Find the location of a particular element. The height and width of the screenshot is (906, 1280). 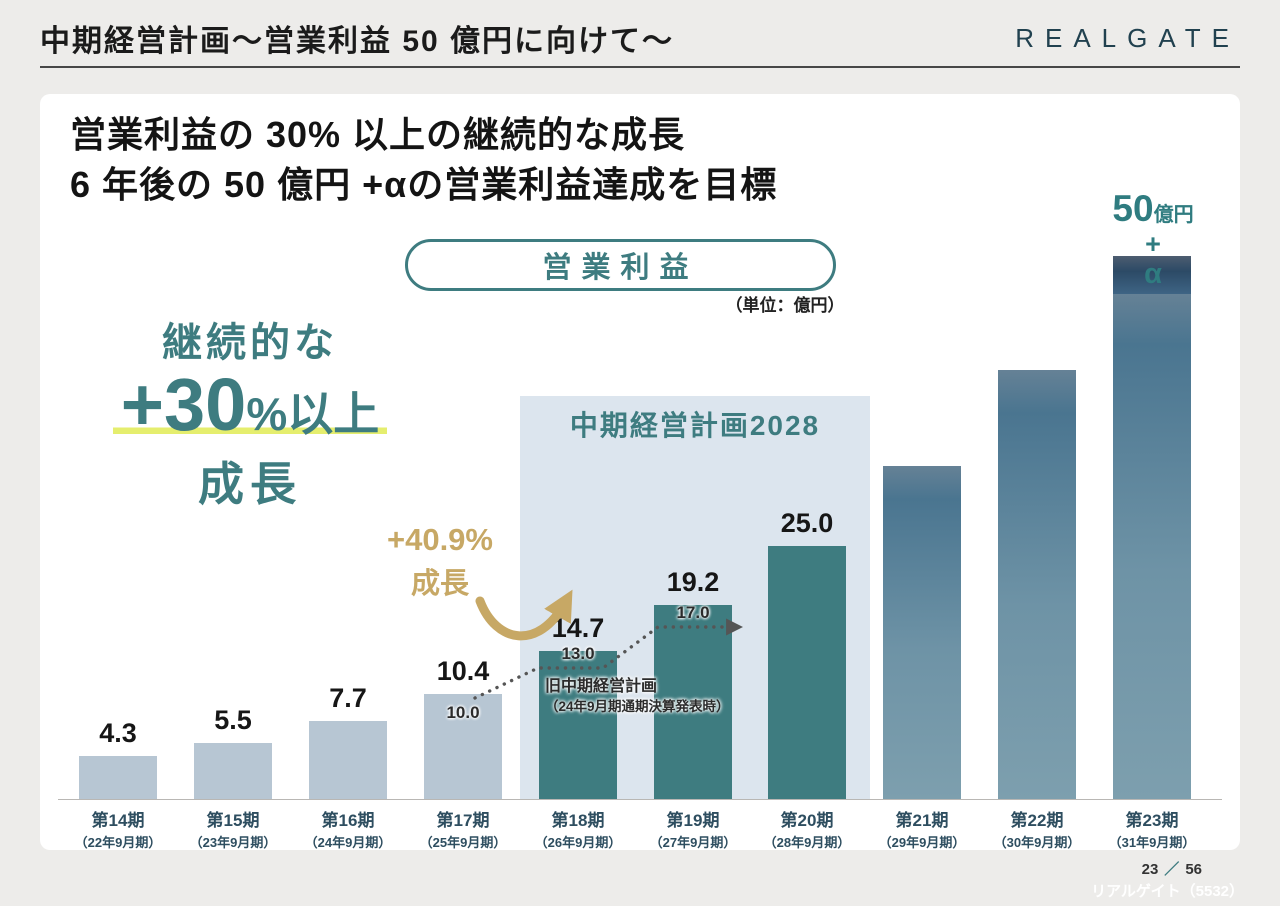

x-axis-label-fiscal: （23年9月期） is located at coordinates (233, 842).